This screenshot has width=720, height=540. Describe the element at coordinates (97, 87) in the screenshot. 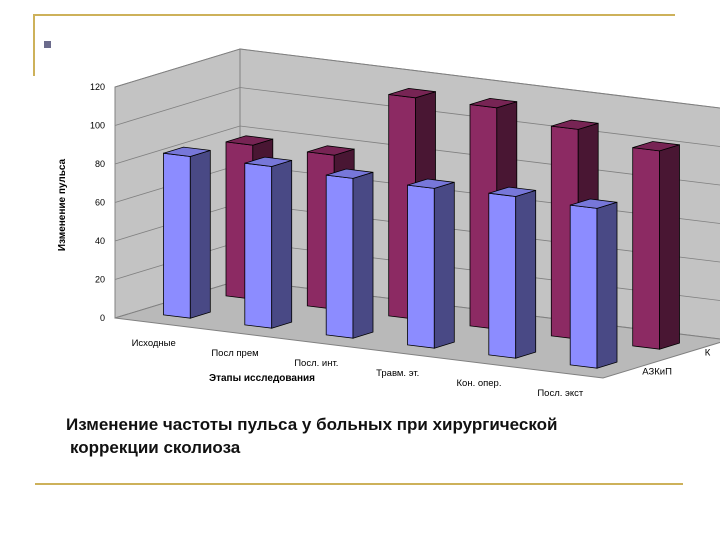

I see `y-tick-label: 120` at that location.